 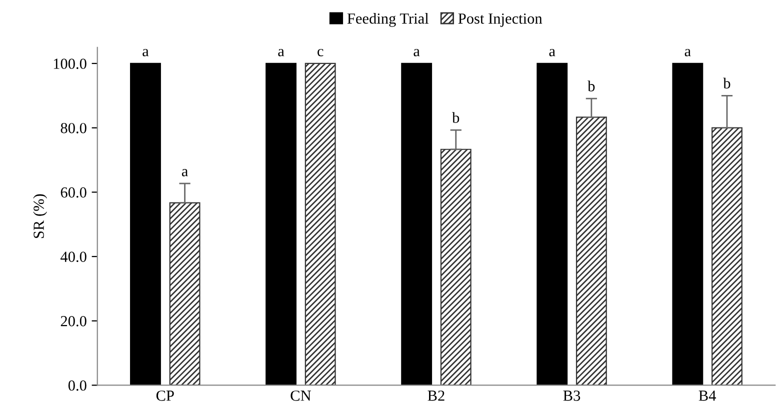 I want to click on y-tick-label: 60.0, so click(x=73, y=192).